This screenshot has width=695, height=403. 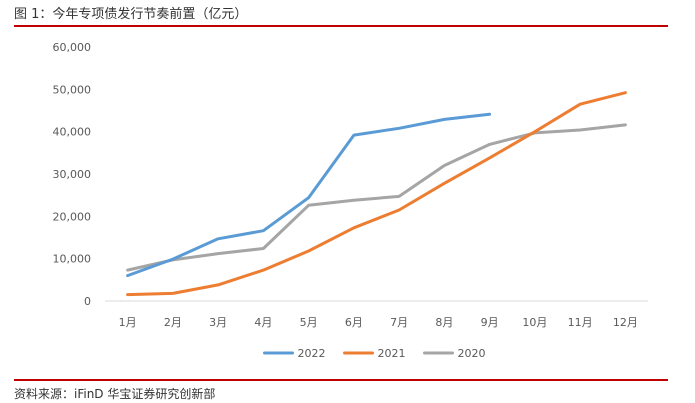 What do you see at coordinates (263, 322) in the screenshot?
I see `x-tick-label: 4月` at bounding box center [263, 322].